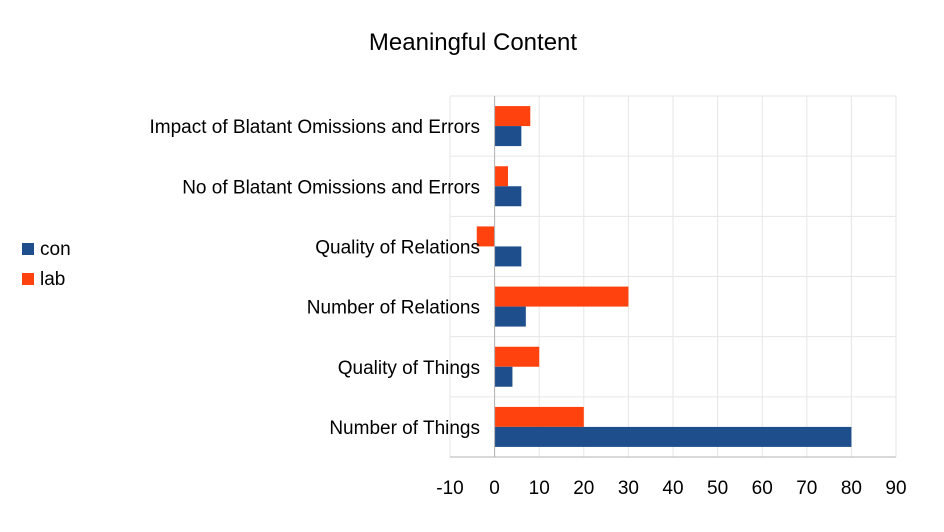 Image resolution: width=944 pixels, height=532 pixels. I want to click on legend: con lab, so click(46, 264).